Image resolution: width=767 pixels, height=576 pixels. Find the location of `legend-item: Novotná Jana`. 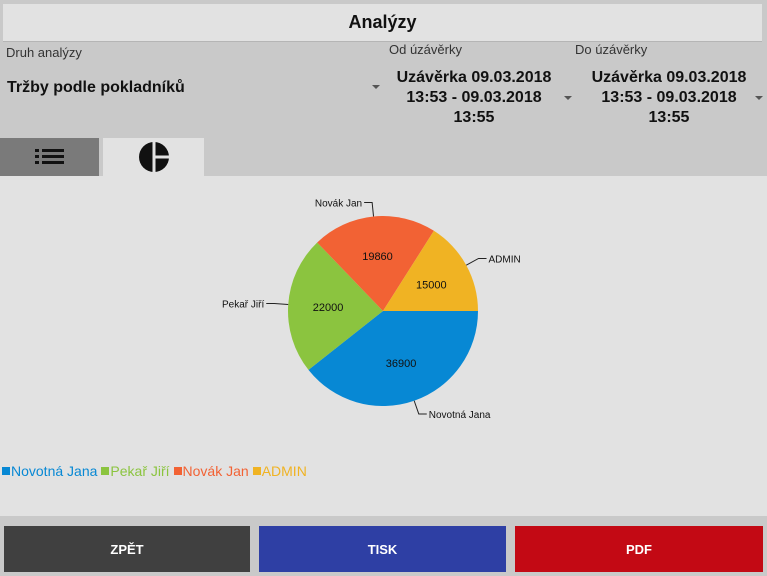

legend-item: Novotná Jana is located at coordinates (49, 471).